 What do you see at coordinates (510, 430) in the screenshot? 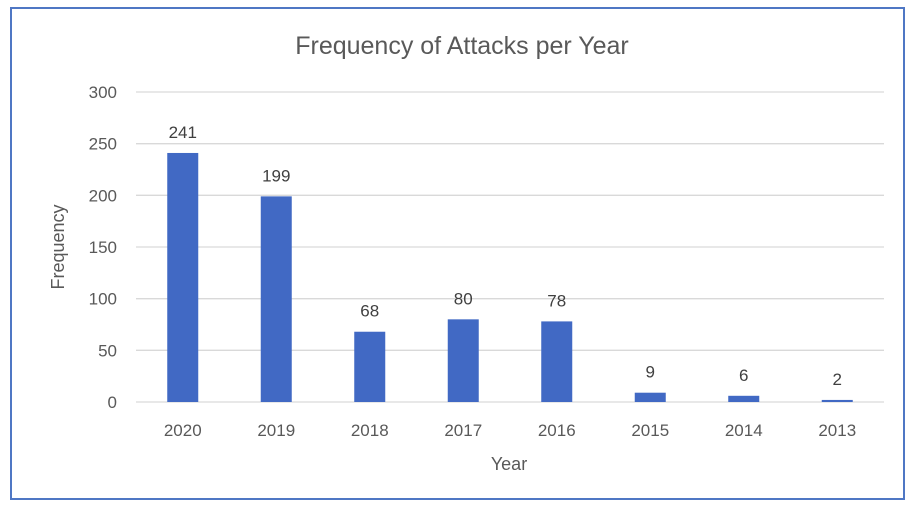
I see `x-axis-ticks: 2020 2019 2018 2017 2016 2015 2014 2013` at bounding box center [510, 430].